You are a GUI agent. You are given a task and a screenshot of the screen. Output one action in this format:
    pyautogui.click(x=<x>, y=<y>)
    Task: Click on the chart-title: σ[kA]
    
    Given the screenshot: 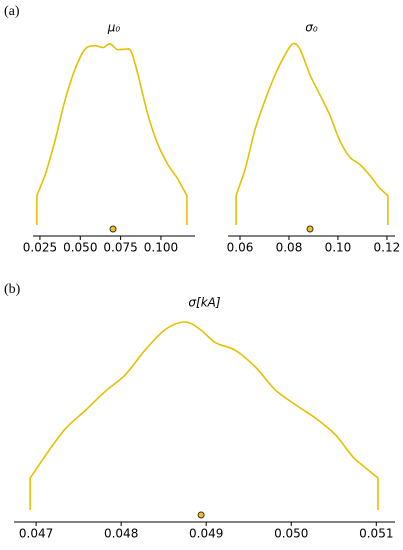 What is the action you would take?
    pyautogui.click(x=204, y=303)
    